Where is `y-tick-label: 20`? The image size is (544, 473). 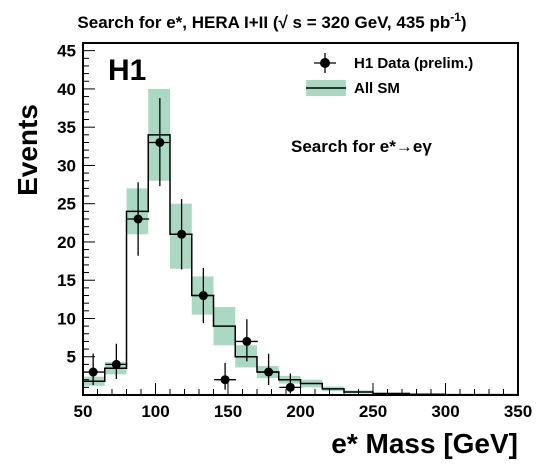
y-tick-label: 20 is located at coordinates (66, 242).